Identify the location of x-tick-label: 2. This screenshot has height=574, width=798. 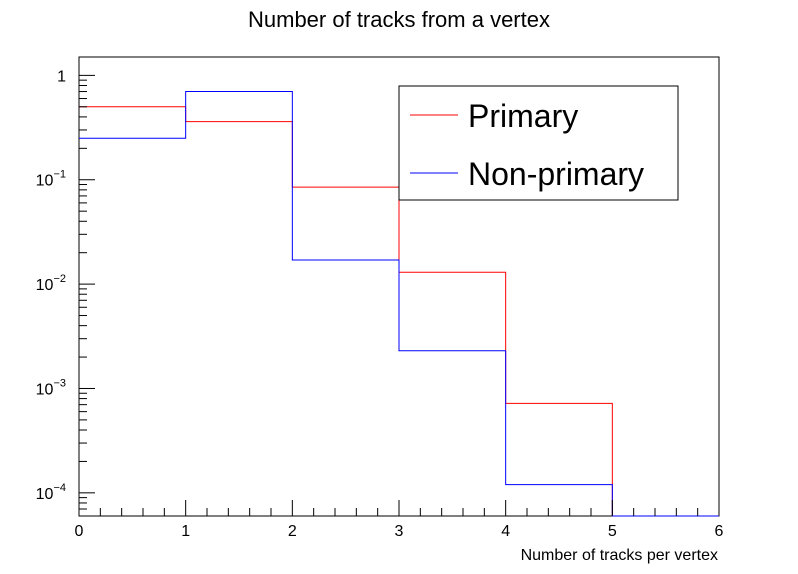
(292, 531).